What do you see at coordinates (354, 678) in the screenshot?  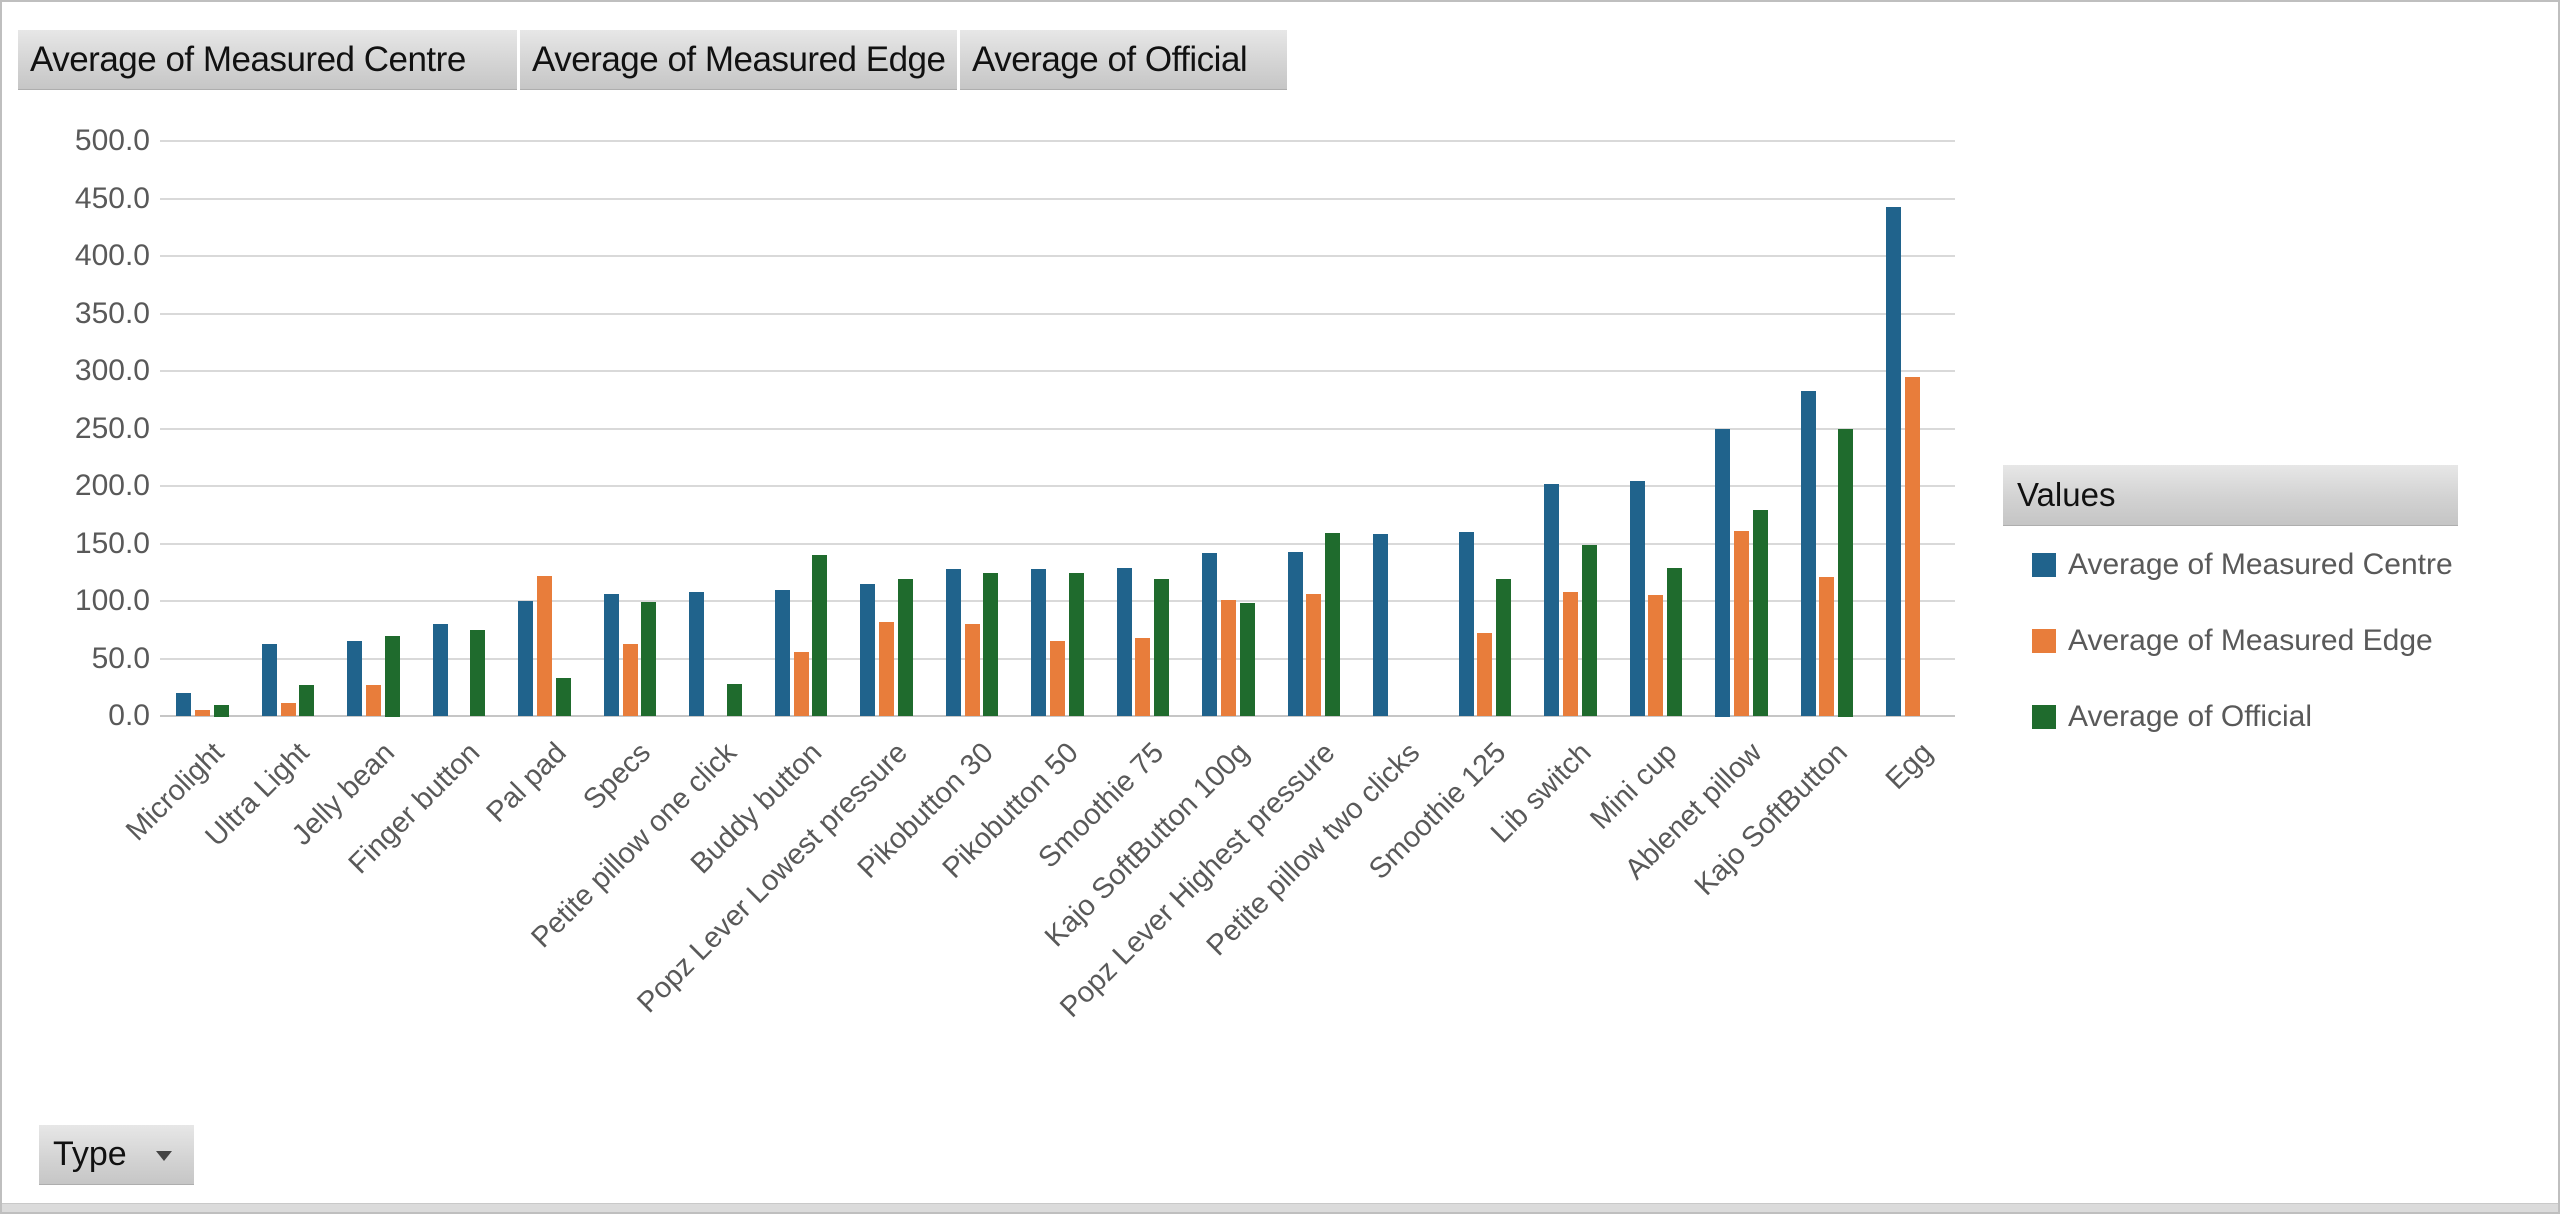 I see `bar-average-of-measured-centre-jelly-bean` at bounding box center [354, 678].